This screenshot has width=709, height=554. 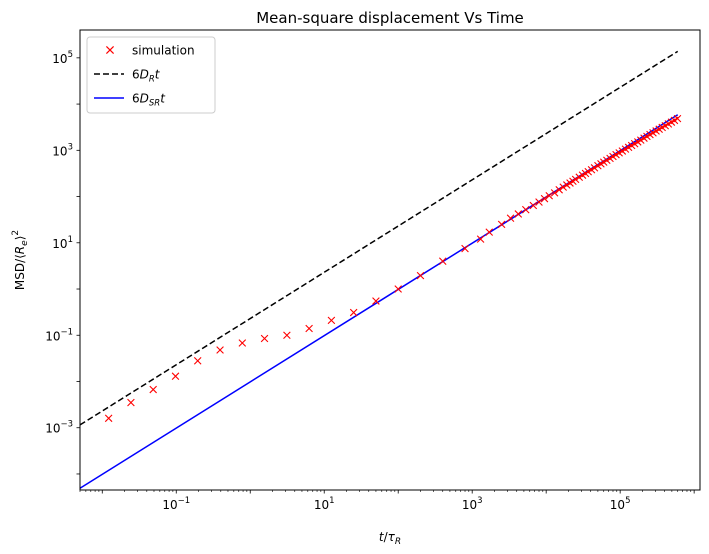 I want to click on legend-label: simulation, so click(x=163, y=51).